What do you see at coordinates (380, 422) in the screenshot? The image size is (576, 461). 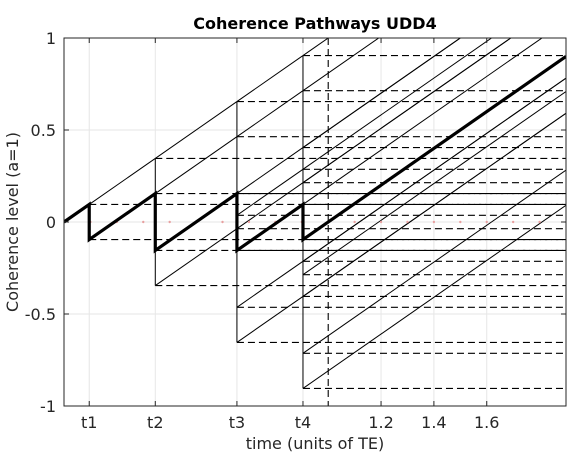 I see `x-tick-label: 1.2` at bounding box center [380, 422].